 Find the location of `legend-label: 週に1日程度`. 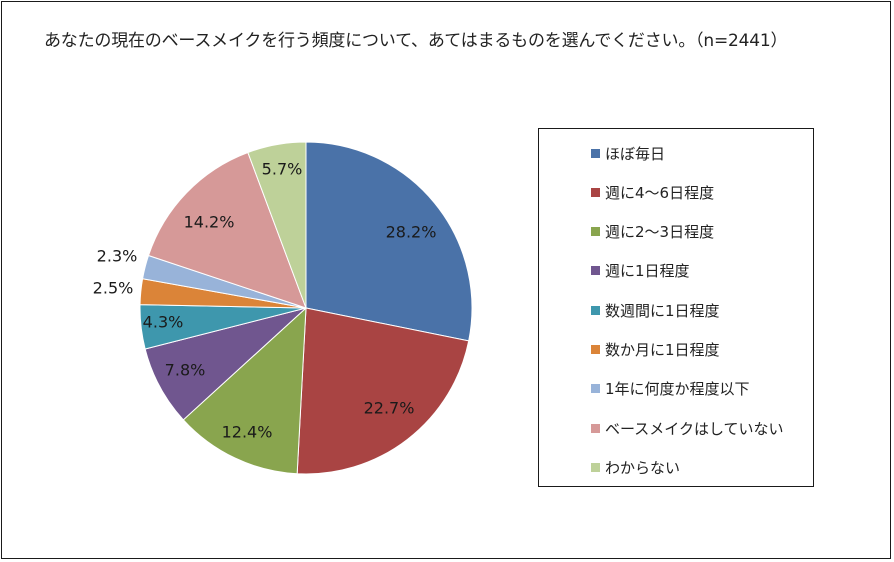

legend-label: 週に1日程度 is located at coordinates (647, 271).